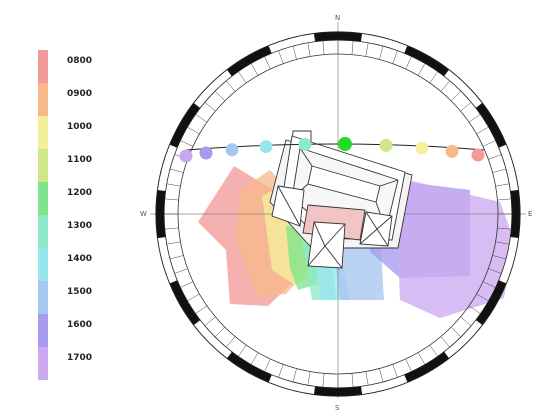  Describe the element at coordinates (79, 61) in the screenshot. I see `legend-label-0800: 0800` at that location.